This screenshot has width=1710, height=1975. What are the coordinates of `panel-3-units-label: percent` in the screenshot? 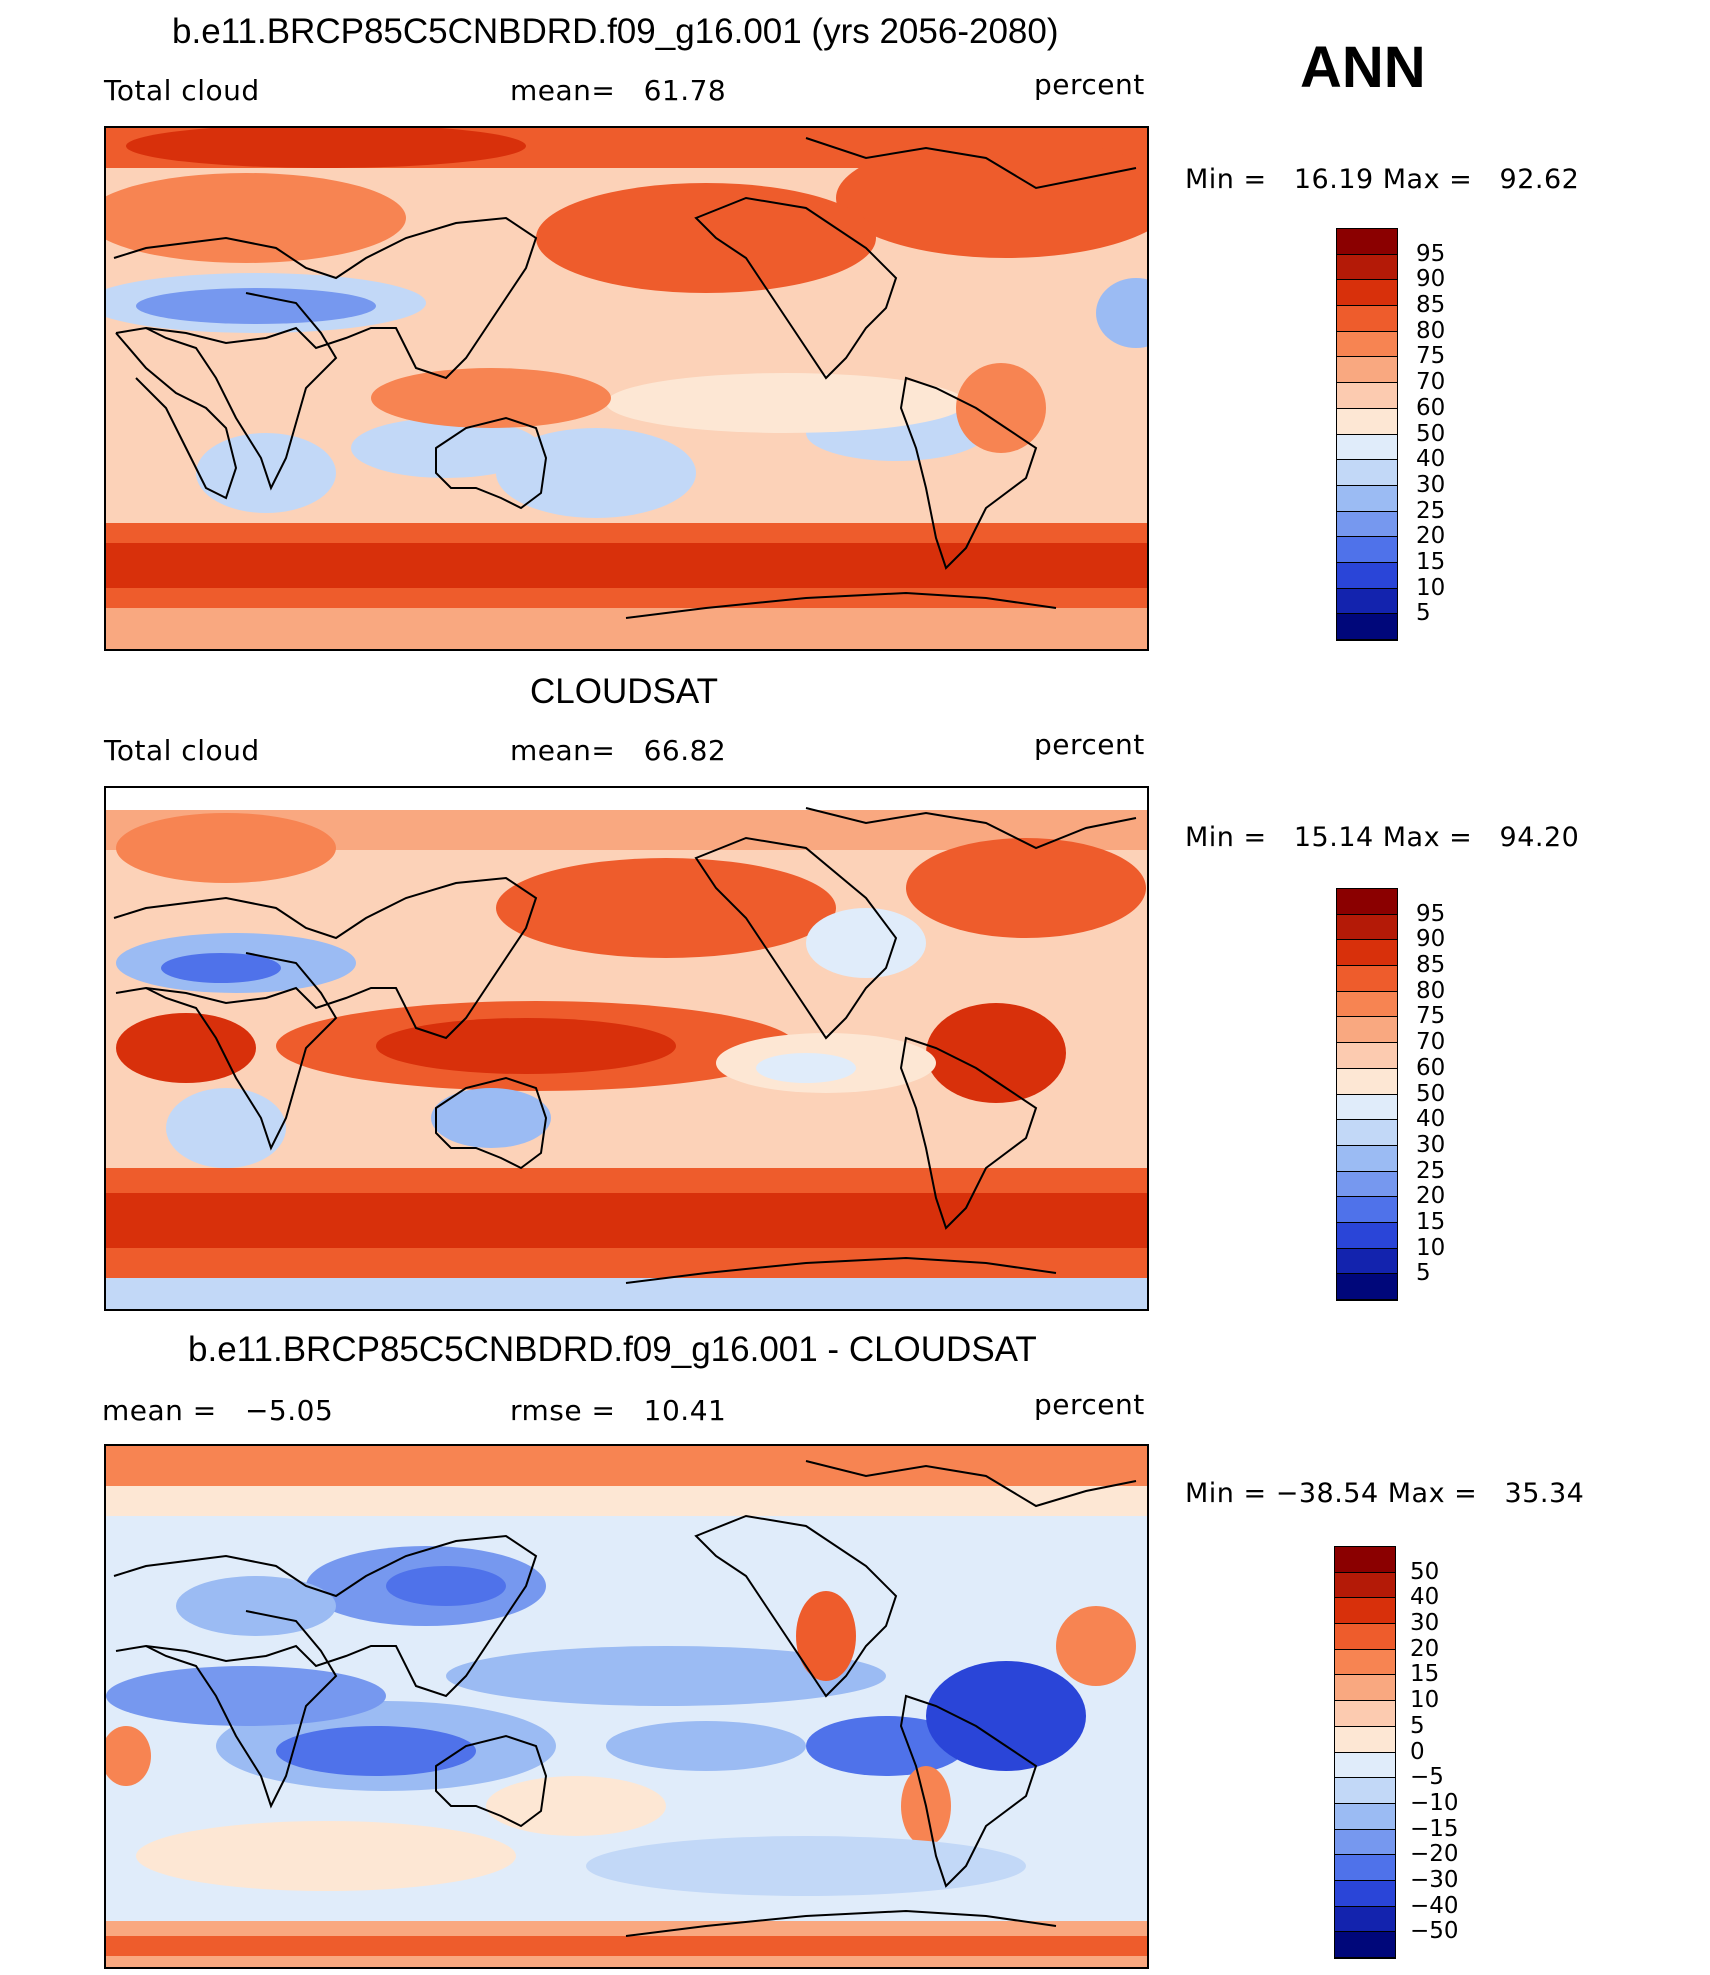 It's located at (1089, 1404).